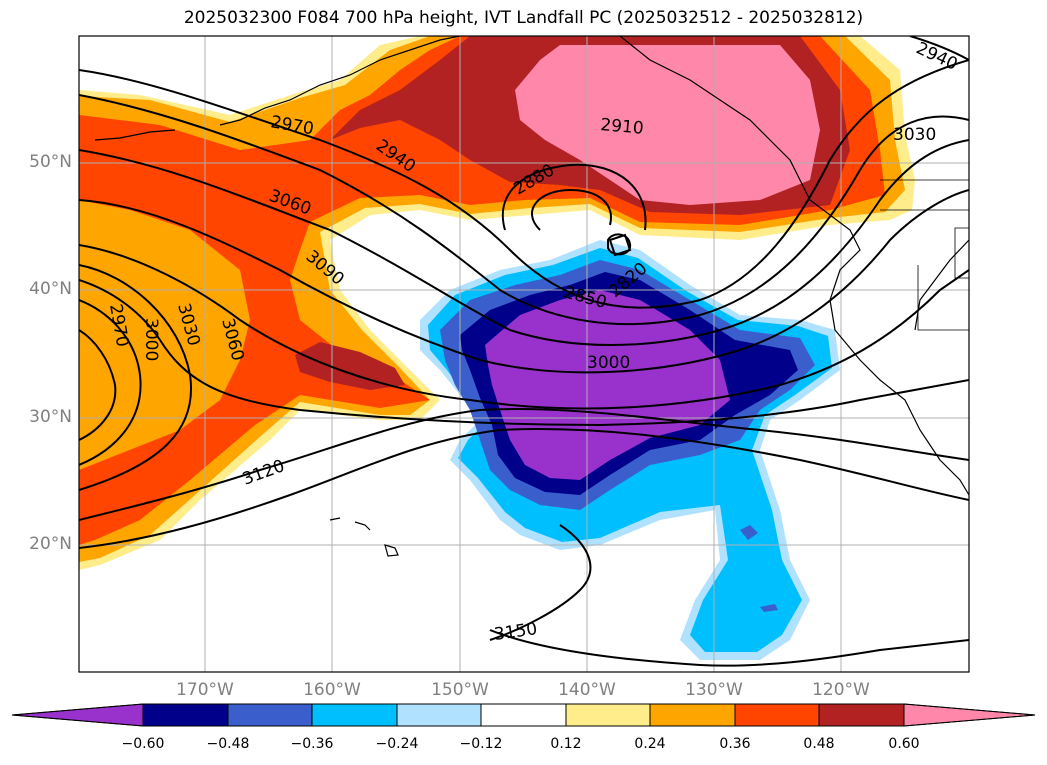 The height and width of the screenshot is (765, 1047). Describe the element at coordinates (714, 690) in the screenshot. I see `lon-label: 130°W` at that location.